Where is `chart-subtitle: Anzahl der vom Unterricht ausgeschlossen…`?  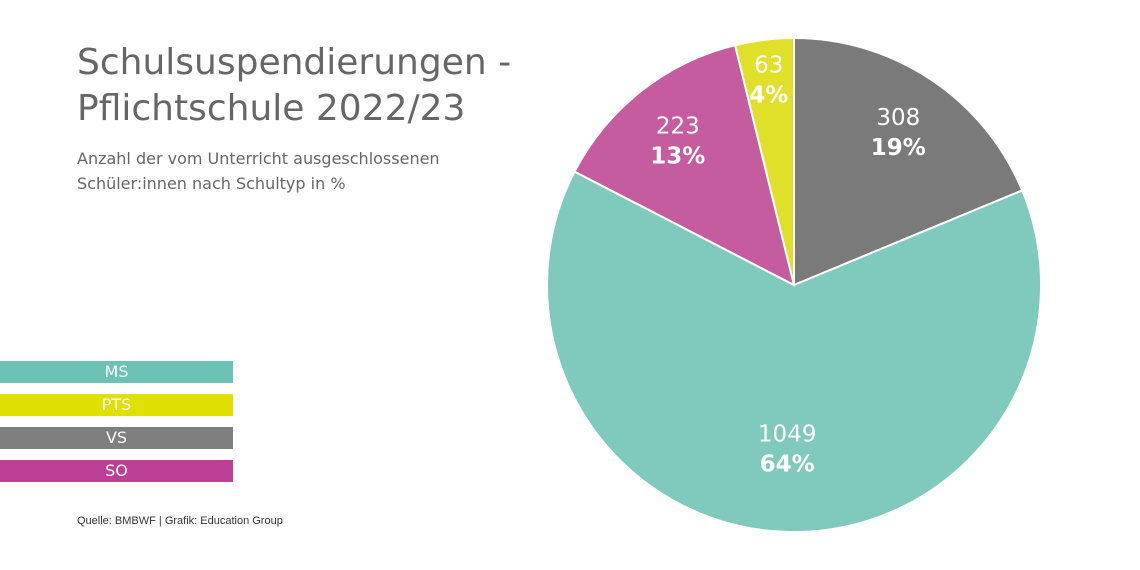
chart-subtitle: Anzahl der vom Unterricht ausgeschlossen… is located at coordinates (292, 171).